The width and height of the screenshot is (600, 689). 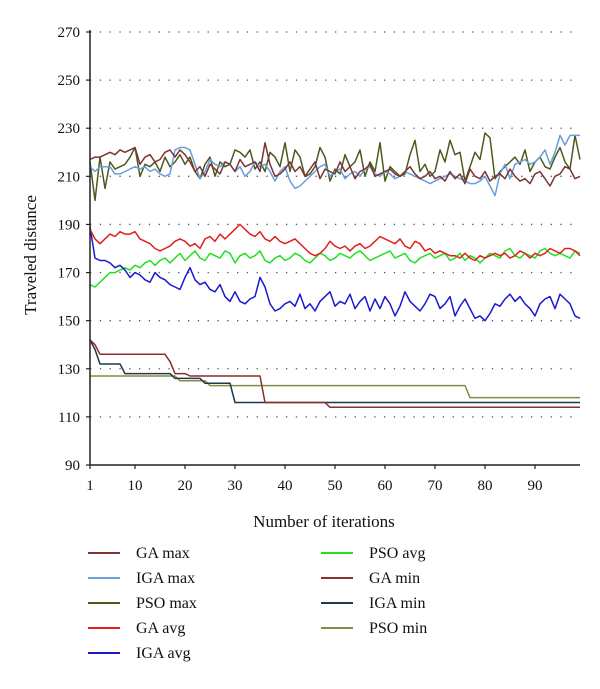 I want to click on series-line-pso-avg, so click(x=335, y=267).